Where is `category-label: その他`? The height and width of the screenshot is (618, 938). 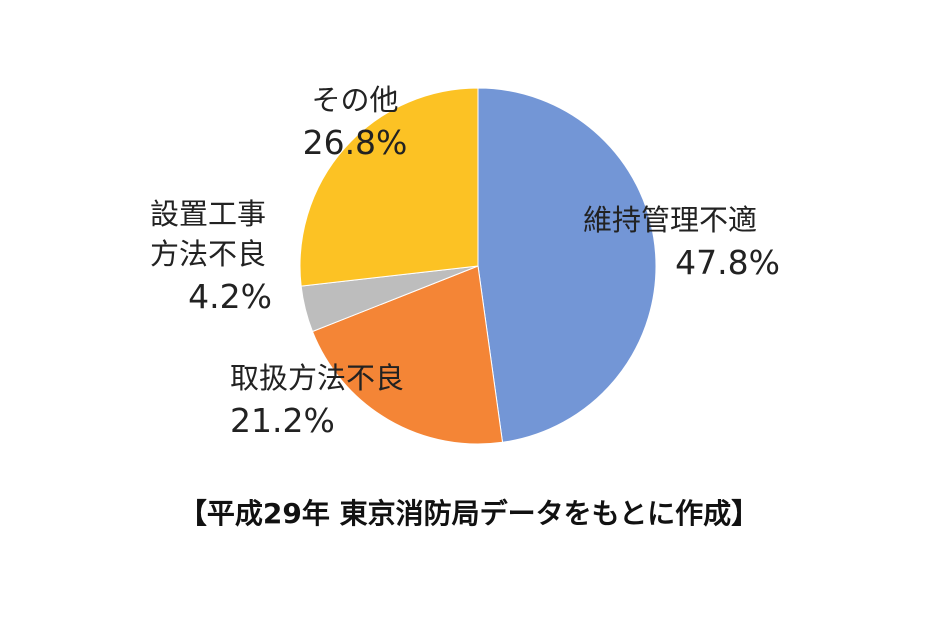
category-label: その他 is located at coordinates (355, 100).